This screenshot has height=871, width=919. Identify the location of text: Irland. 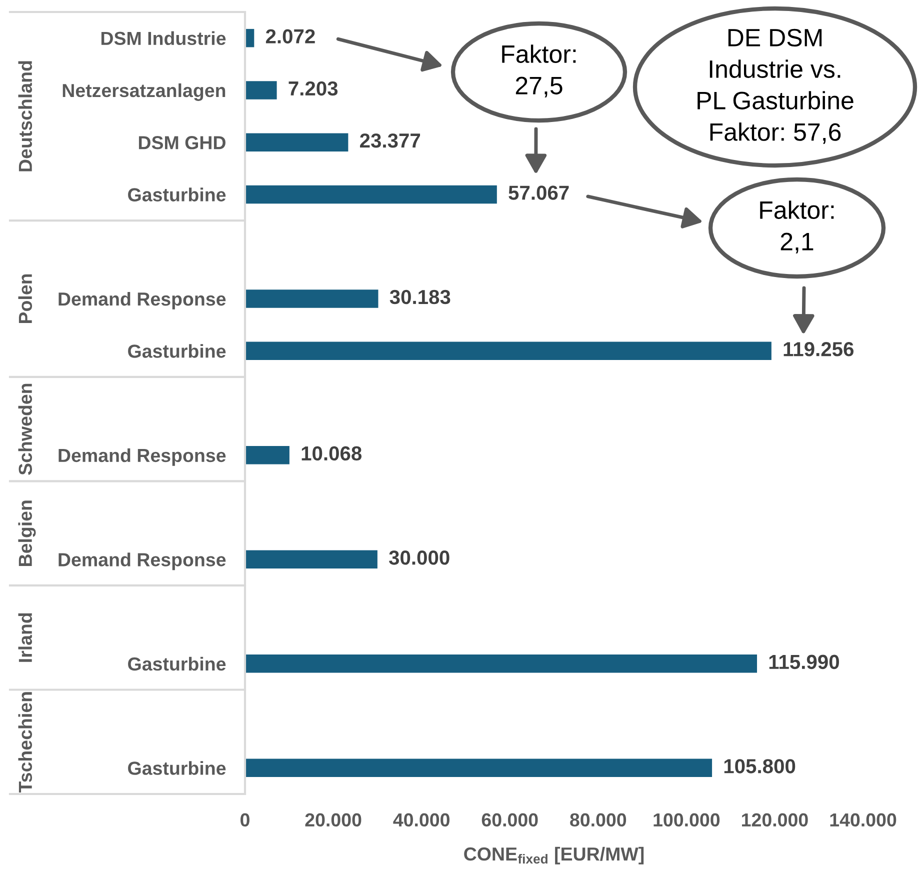
(25, 637).